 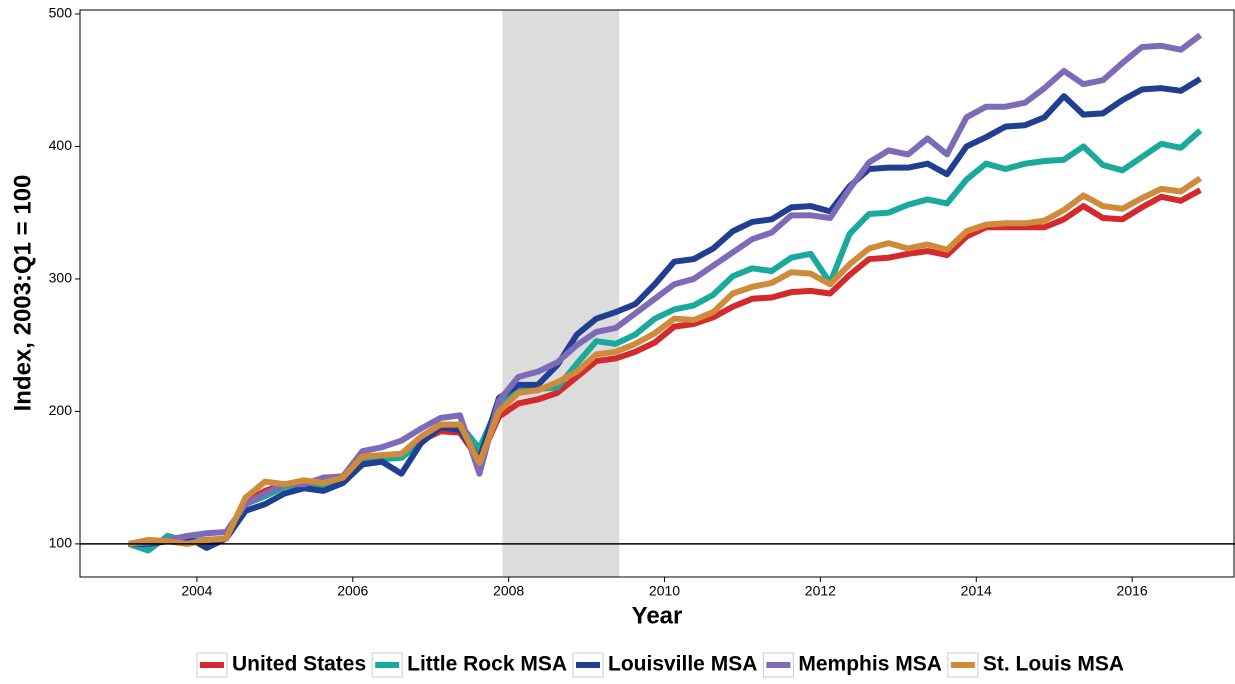 I want to click on x-tick-label: 2006, so click(x=352, y=591).